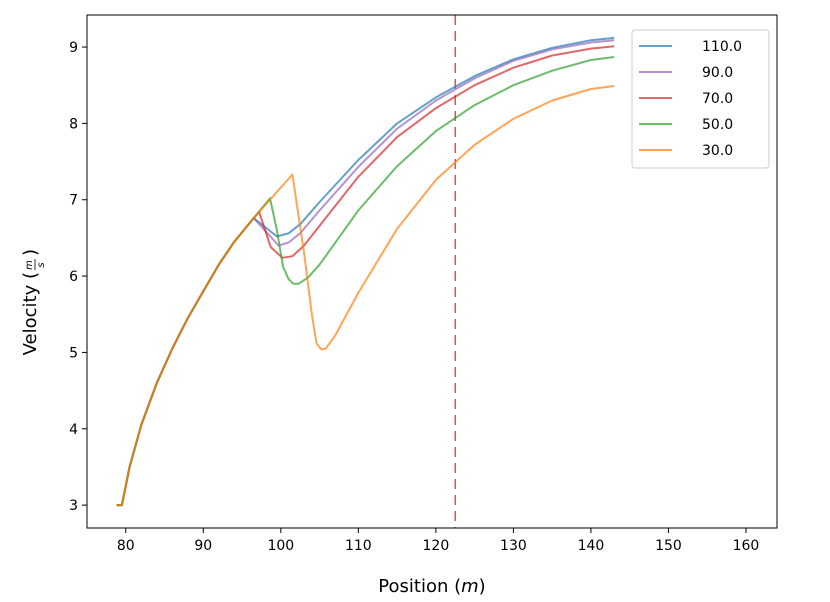 The image size is (830, 602). What do you see at coordinates (73, 277) in the screenshot?
I see `y-tick-label: 6` at bounding box center [73, 277].